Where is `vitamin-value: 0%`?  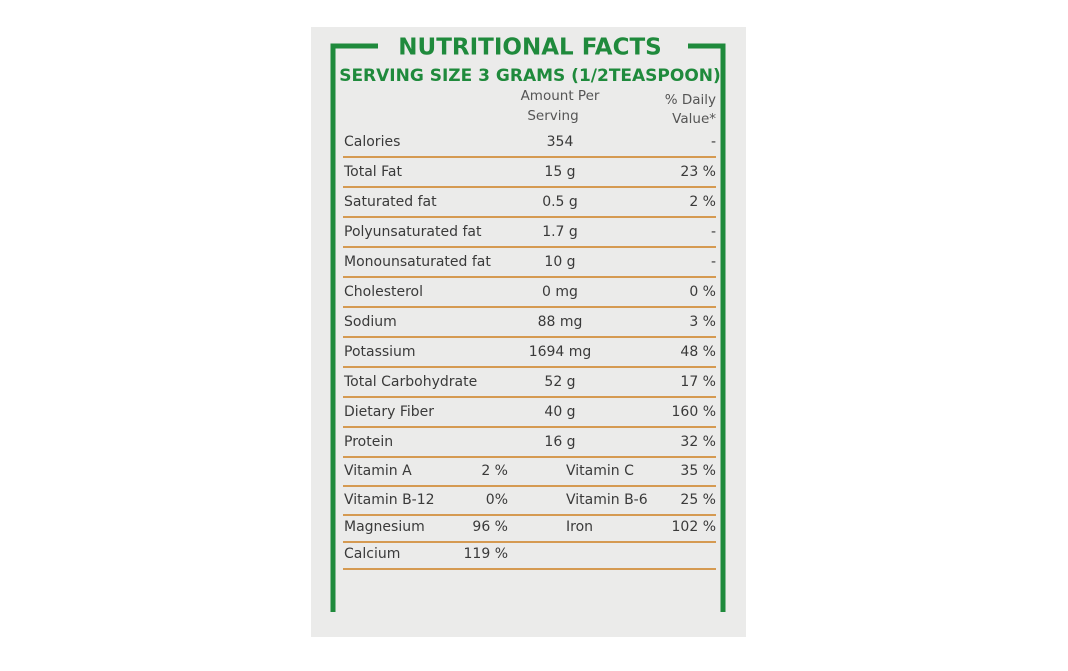 vitamin-value: 0% is located at coordinates (497, 500).